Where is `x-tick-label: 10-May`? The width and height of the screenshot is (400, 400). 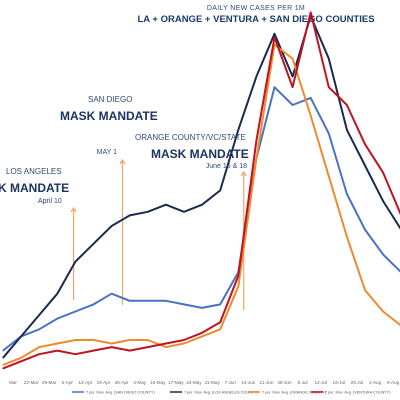
x-tick-label: 10-May is located at coordinates (158, 382).